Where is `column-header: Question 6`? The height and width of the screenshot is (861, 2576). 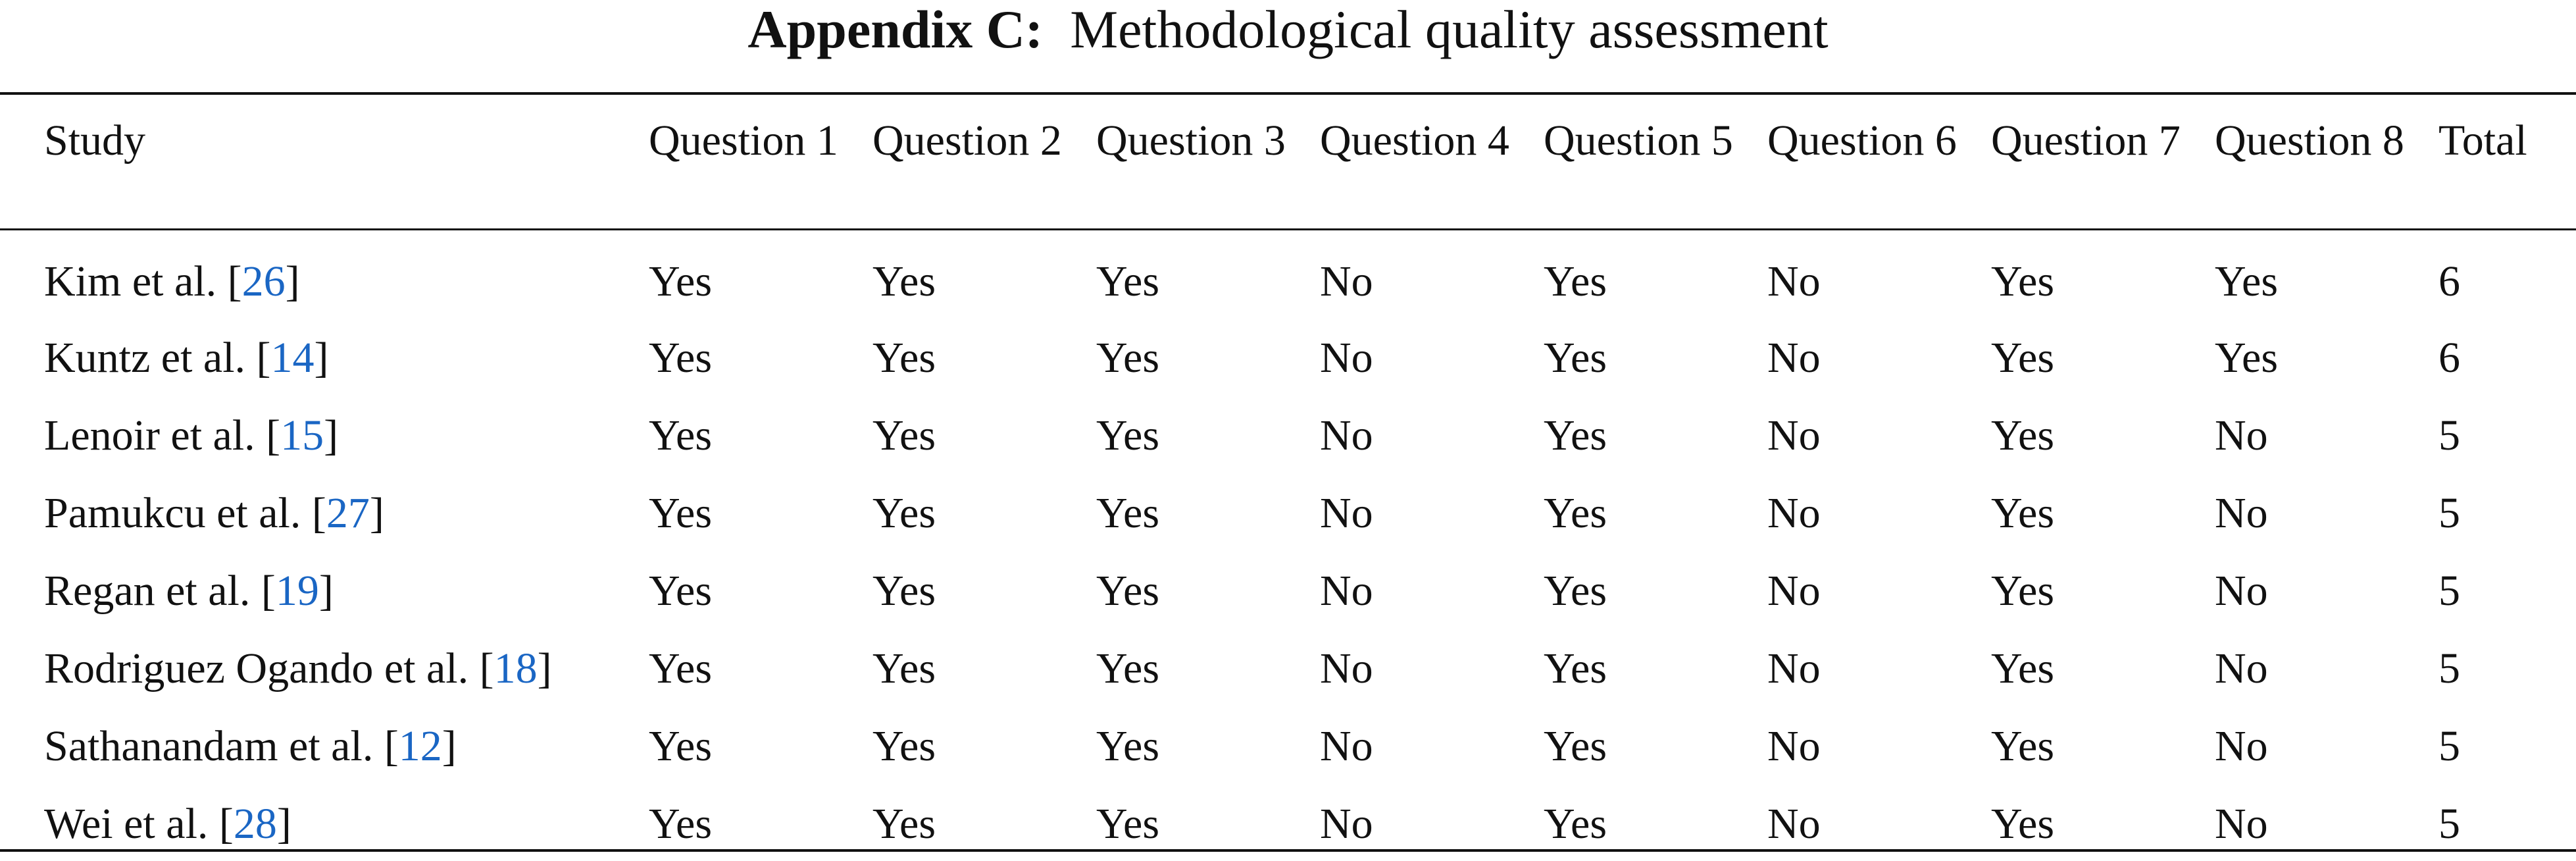 column-header: Question 6 is located at coordinates (1879, 161).